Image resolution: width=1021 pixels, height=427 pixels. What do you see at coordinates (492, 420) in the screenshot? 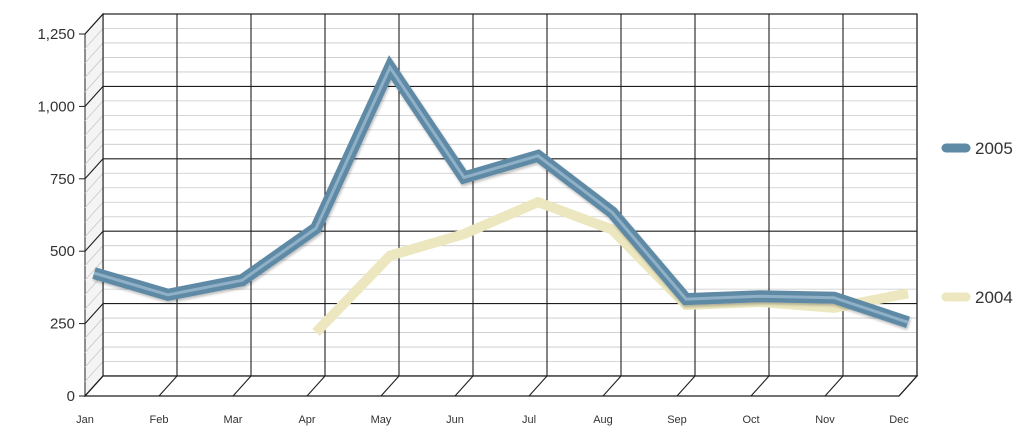
I see `x-axis-ticks: Jan Feb Mar Apr May Jun Jul Aug Sep Oct Nov Dec` at bounding box center [492, 420].